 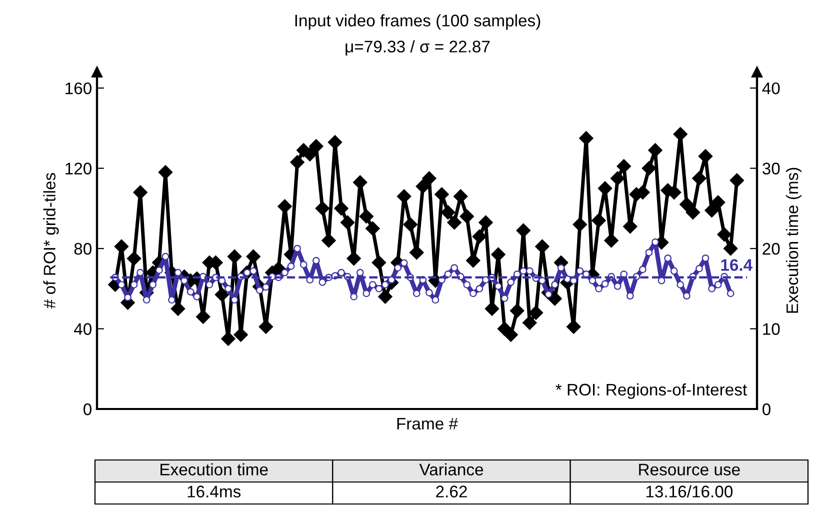 What do you see at coordinates (451, 492) in the screenshot?
I see `text: 2.62` at bounding box center [451, 492].